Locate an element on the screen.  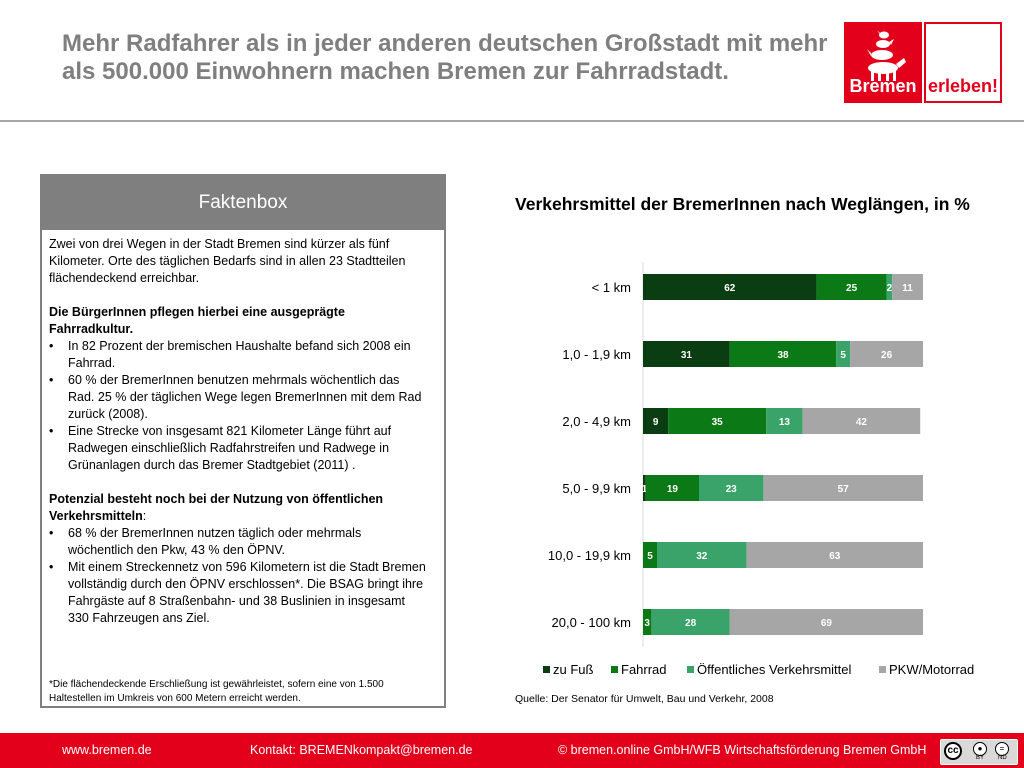
data-label: 11 is located at coordinates (907, 288).